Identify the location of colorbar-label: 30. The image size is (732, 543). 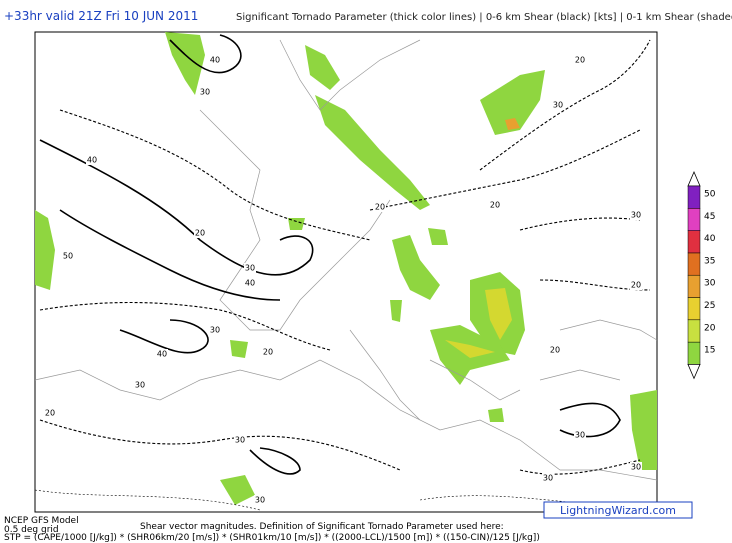
(710, 284).